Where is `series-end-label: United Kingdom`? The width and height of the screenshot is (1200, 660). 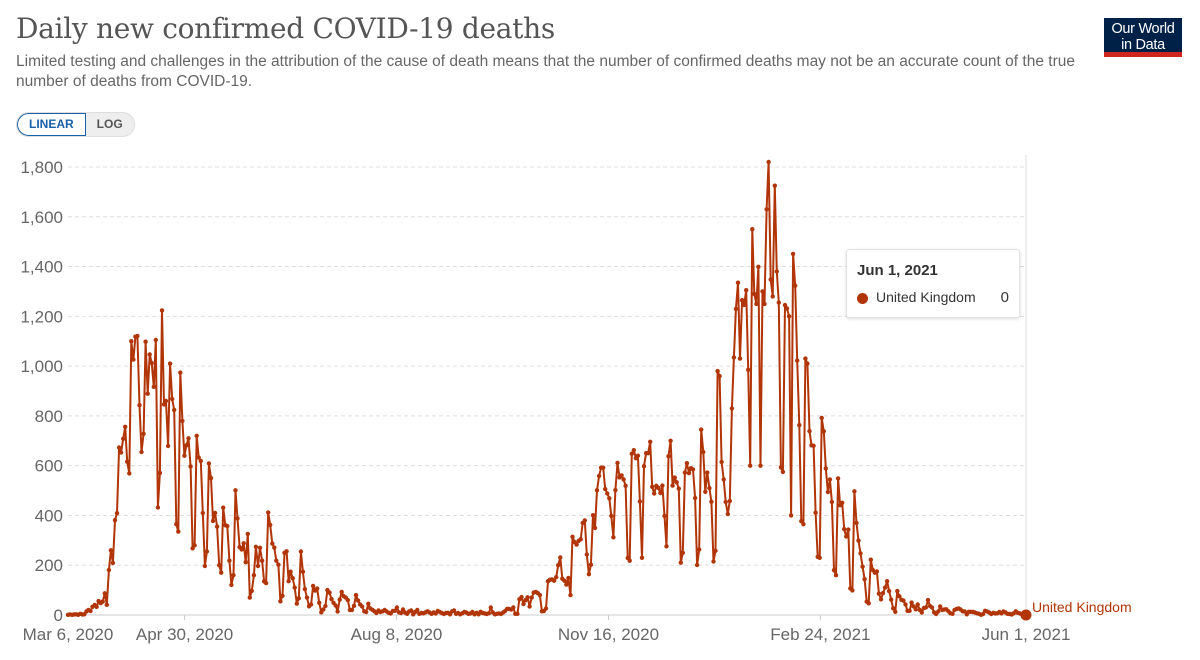 series-end-label: United Kingdom is located at coordinates (1082, 607).